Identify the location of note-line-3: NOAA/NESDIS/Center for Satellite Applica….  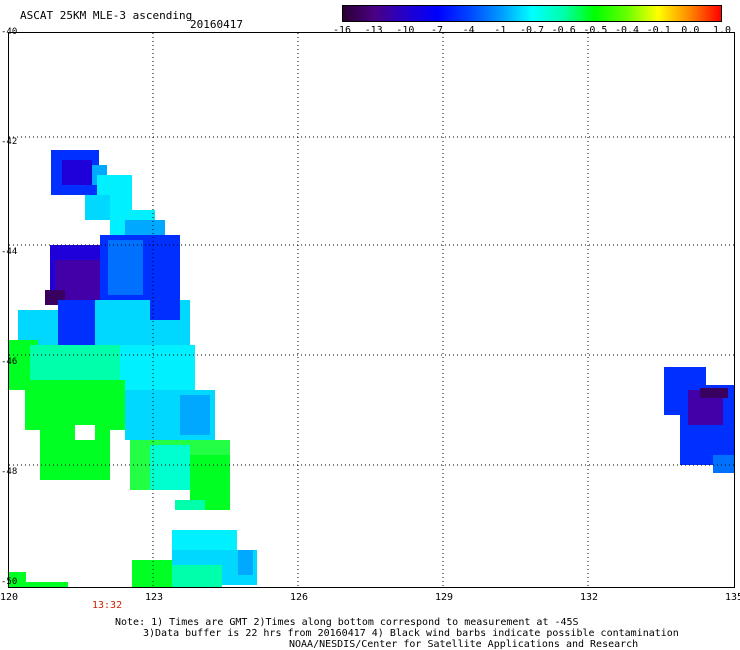
(464, 644).